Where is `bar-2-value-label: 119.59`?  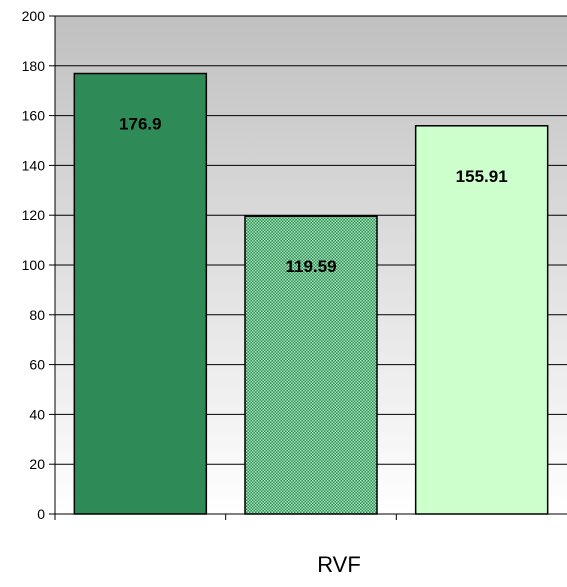
bar-2-value-label: 119.59 is located at coordinates (310, 266).